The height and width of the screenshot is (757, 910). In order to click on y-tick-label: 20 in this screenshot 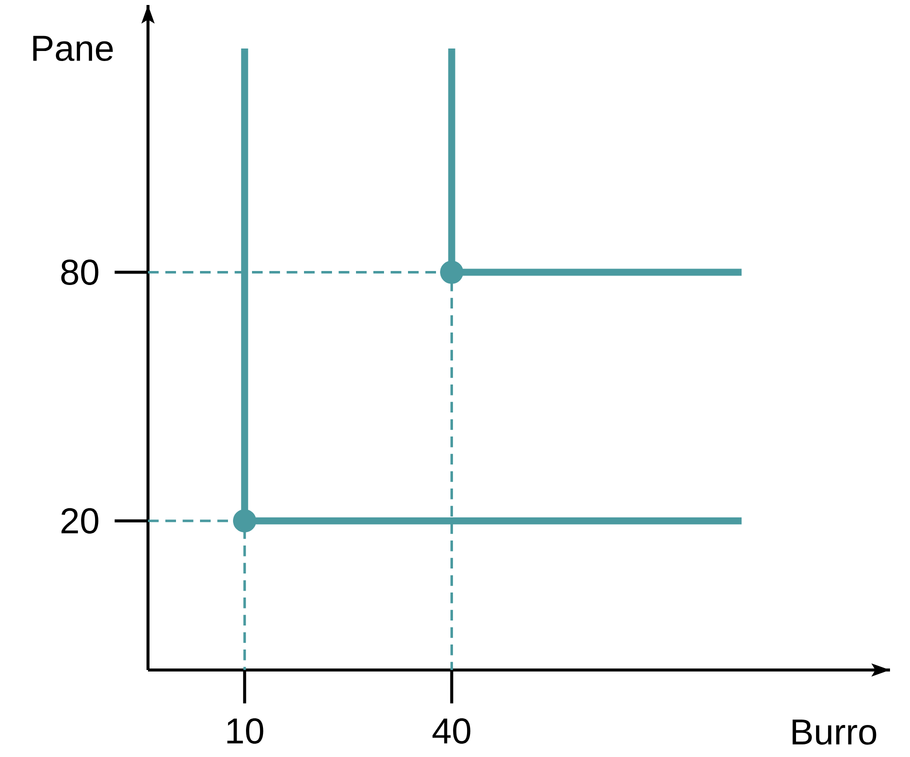, I will do `click(80, 521)`.